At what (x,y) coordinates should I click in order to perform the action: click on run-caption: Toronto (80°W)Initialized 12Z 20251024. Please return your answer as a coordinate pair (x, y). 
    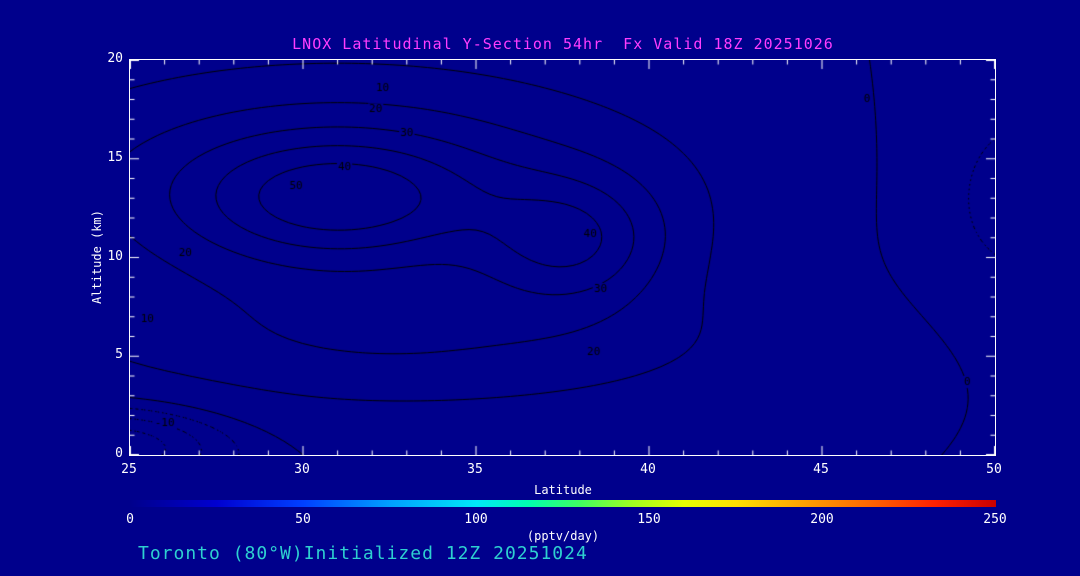
    Looking at the image, I should click on (363, 553).